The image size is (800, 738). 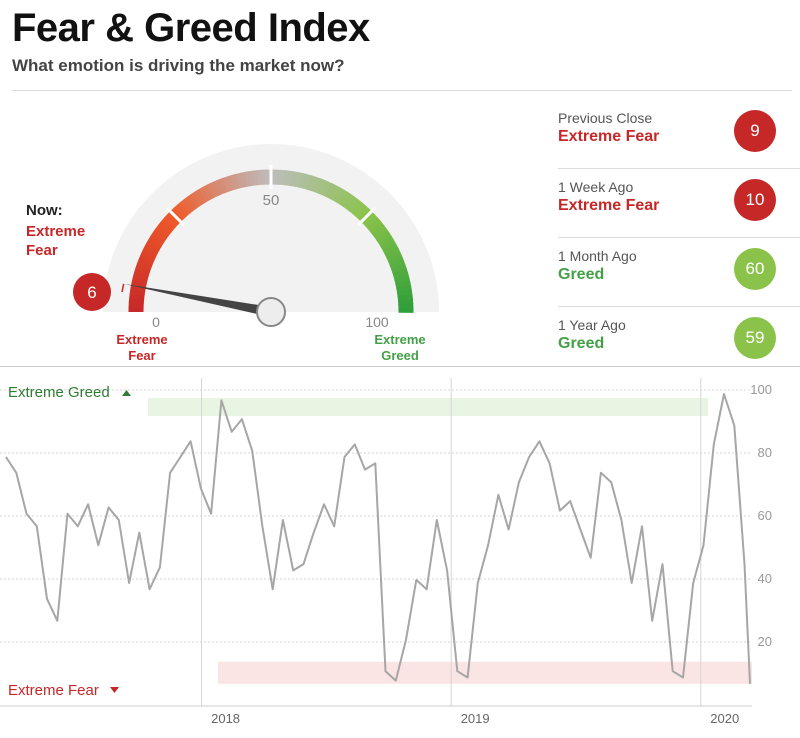 I want to click on history-row-1-week-ago: 1 Week Ago Extreme Fear 10, so click(x=671, y=213).